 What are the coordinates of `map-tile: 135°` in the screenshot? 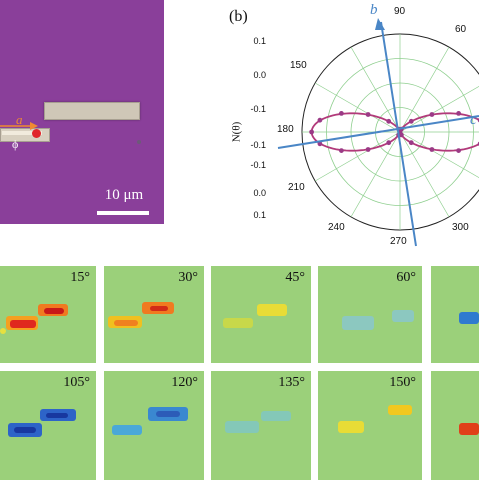 It's located at (261, 425).